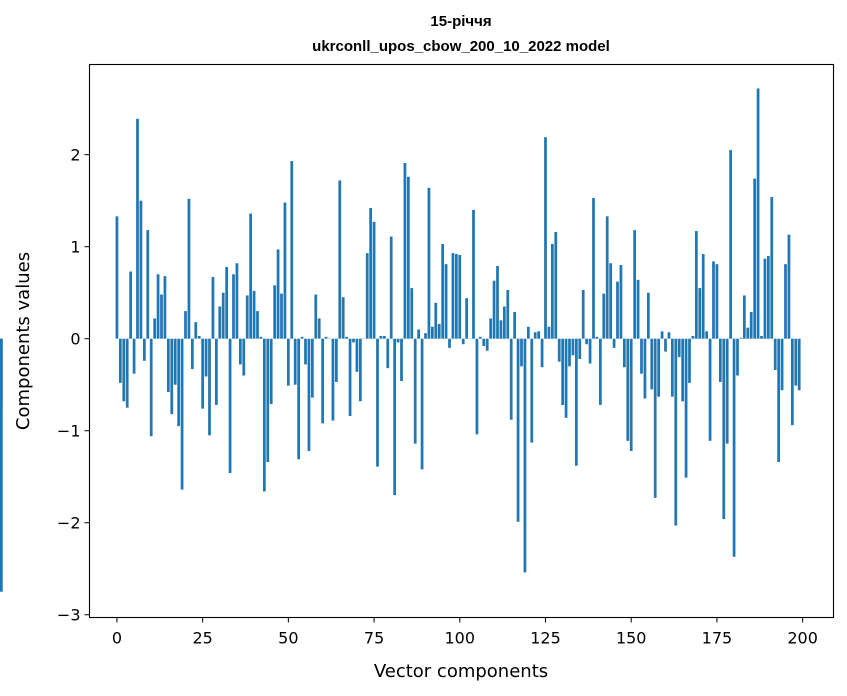 The width and height of the screenshot is (847, 696). I want to click on x-tick-label-200: 200, so click(802, 638).